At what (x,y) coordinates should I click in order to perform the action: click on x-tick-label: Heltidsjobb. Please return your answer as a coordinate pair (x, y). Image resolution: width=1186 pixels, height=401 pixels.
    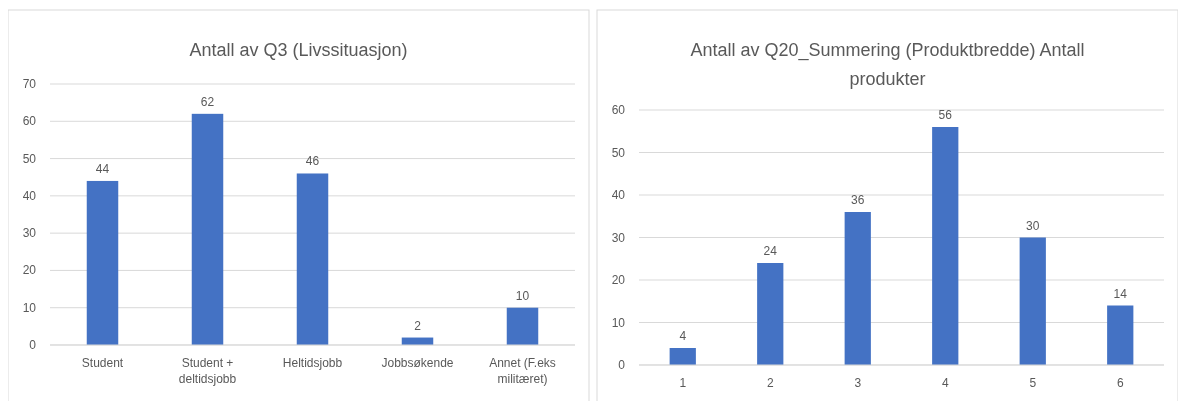
    Looking at the image, I should click on (312, 363).